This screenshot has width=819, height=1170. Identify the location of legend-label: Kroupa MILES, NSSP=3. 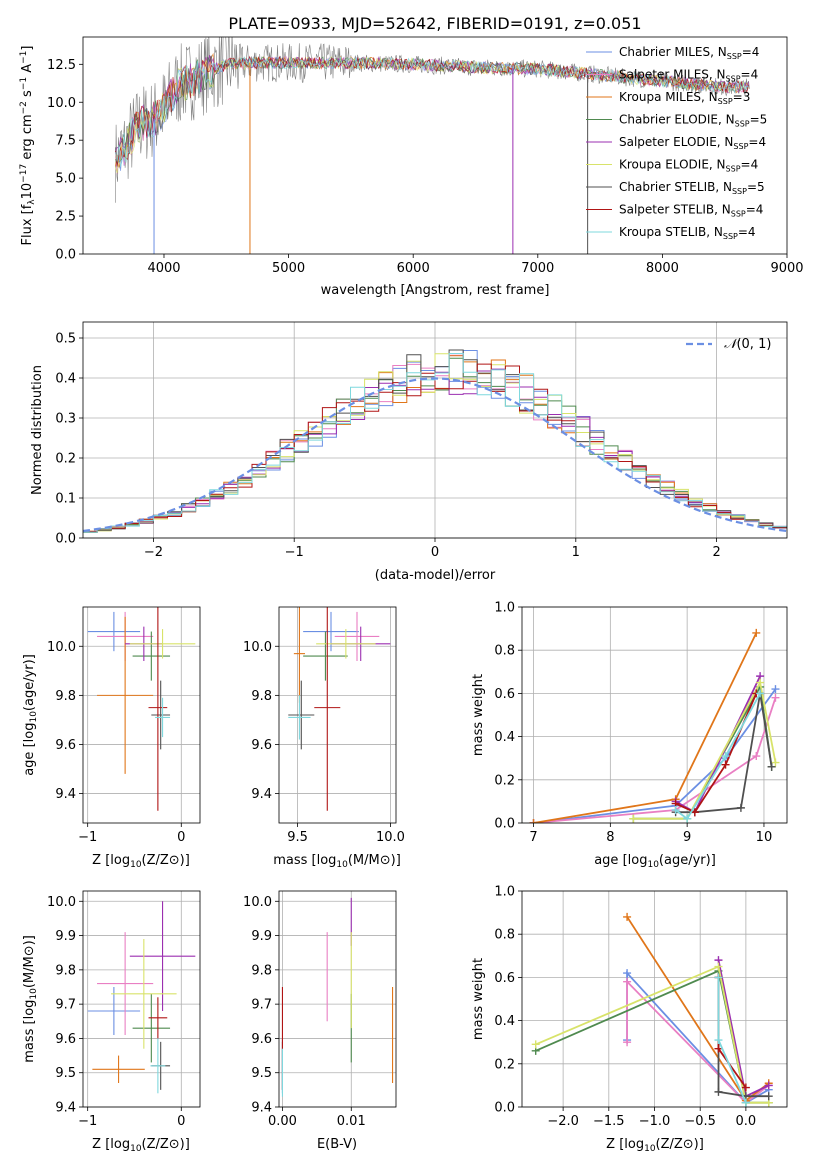
(684, 98).